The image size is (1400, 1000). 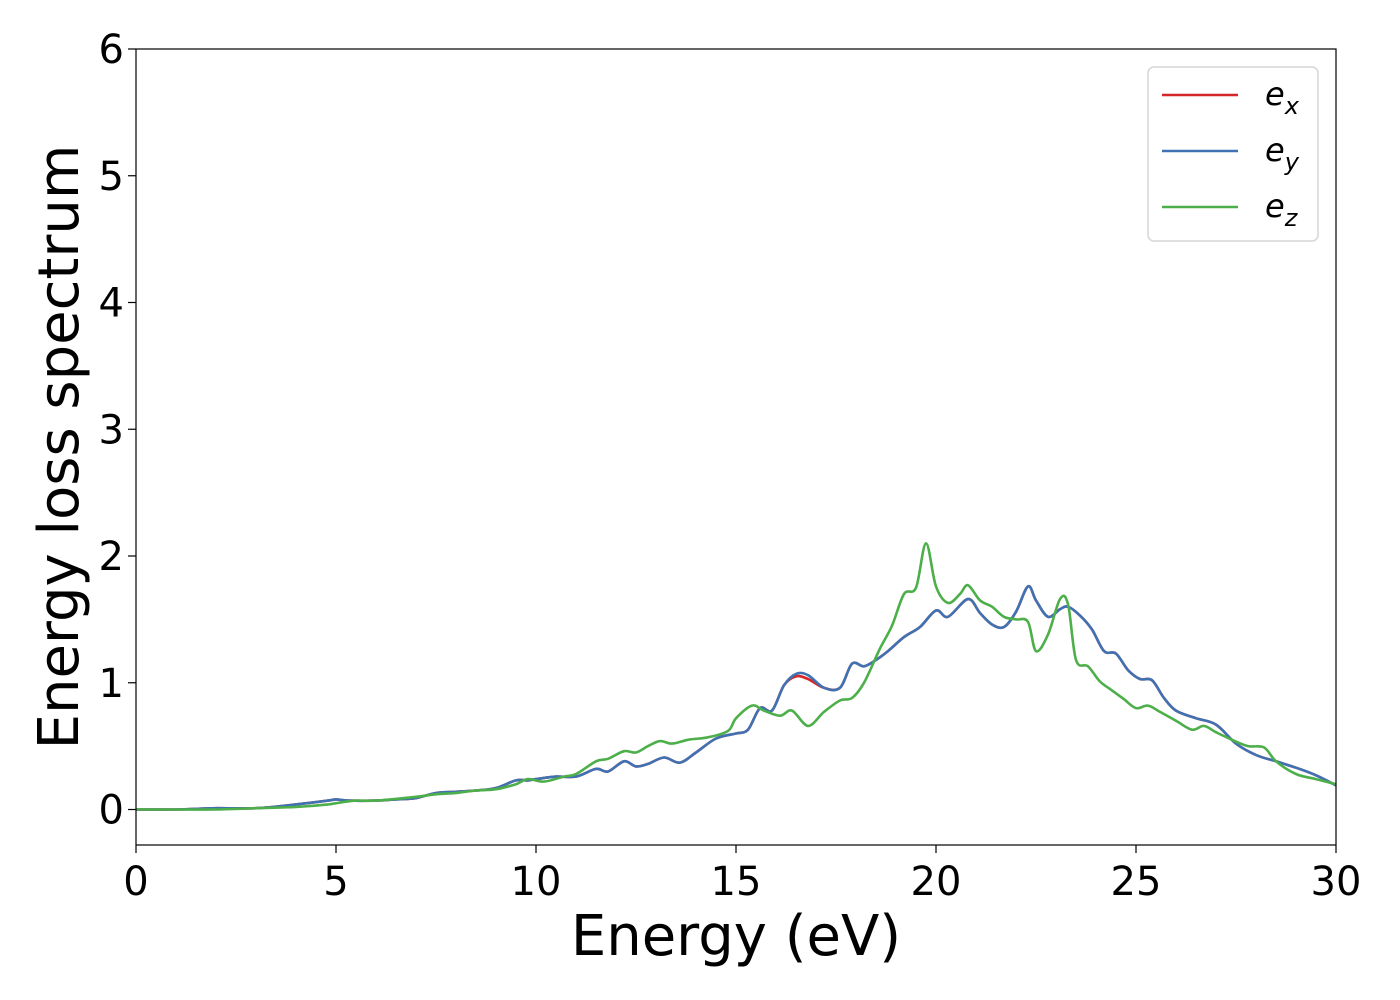 I want to click on y-tick-label: 1, so click(x=111, y=684).